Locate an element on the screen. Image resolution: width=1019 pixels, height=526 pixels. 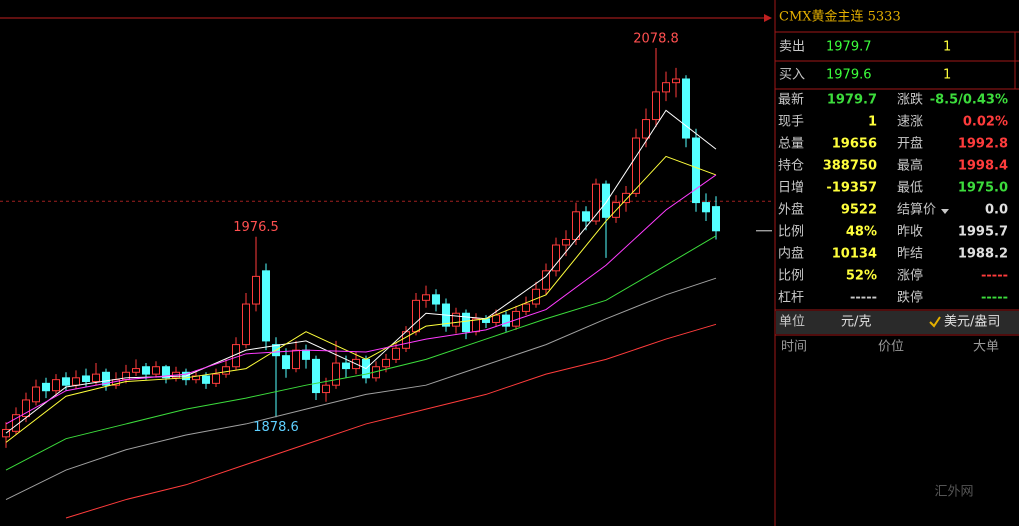
stat-label: 涨停 is located at coordinates (910, 276).